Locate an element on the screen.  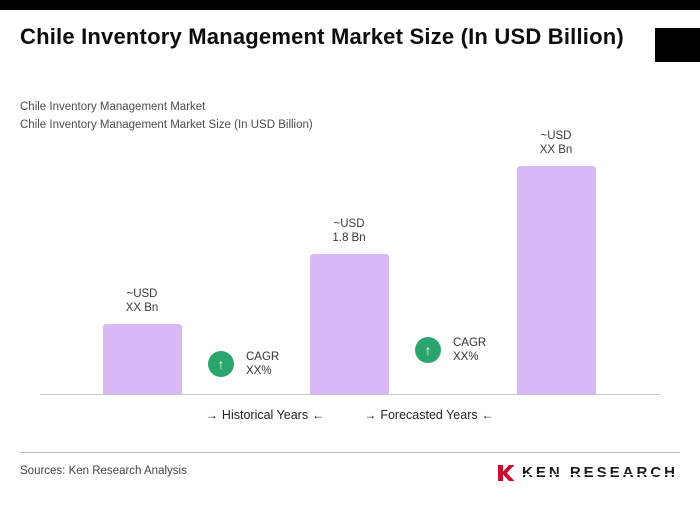
period-label-text: Historical Years is located at coordinates (265, 415).